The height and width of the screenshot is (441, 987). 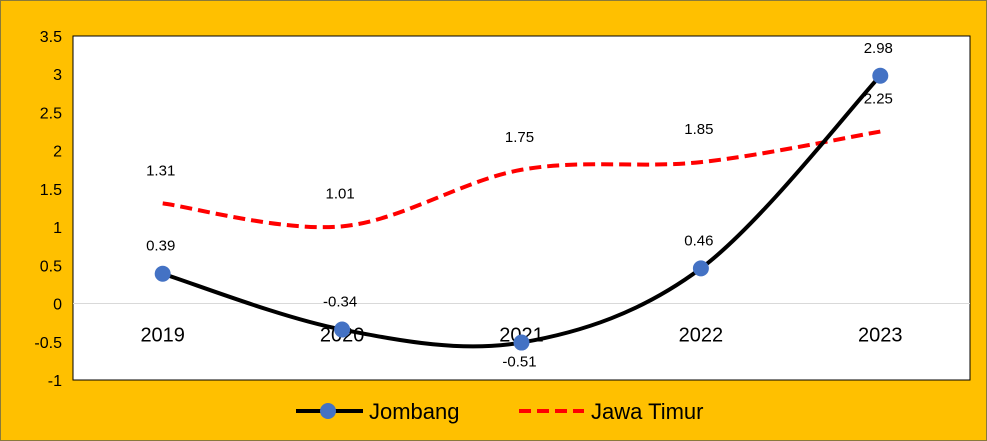 What do you see at coordinates (57, 75) in the screenshot?
I see `y-tick-label: 3` at bounding box center [57, 75].